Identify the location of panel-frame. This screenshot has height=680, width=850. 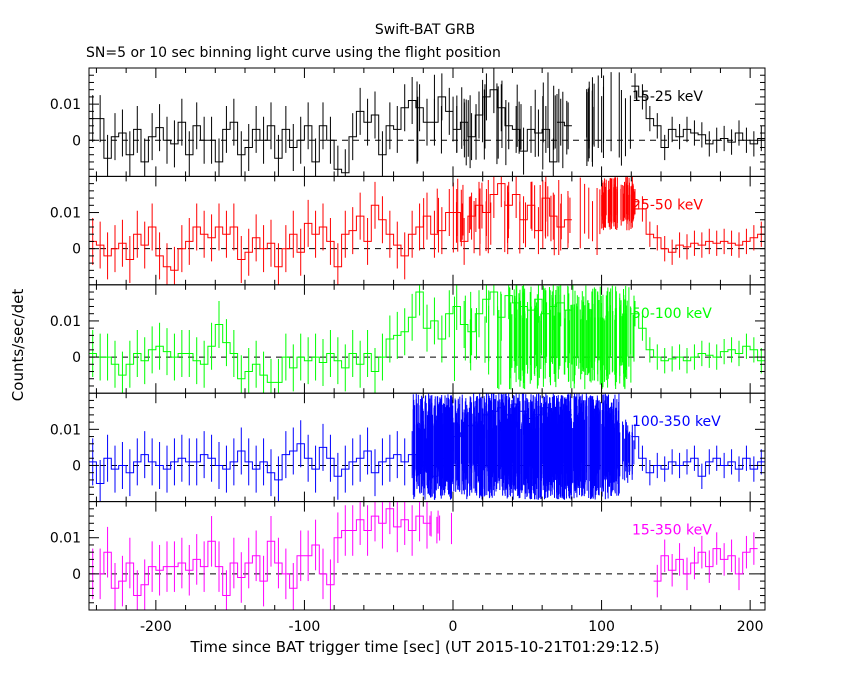
(427, 556).